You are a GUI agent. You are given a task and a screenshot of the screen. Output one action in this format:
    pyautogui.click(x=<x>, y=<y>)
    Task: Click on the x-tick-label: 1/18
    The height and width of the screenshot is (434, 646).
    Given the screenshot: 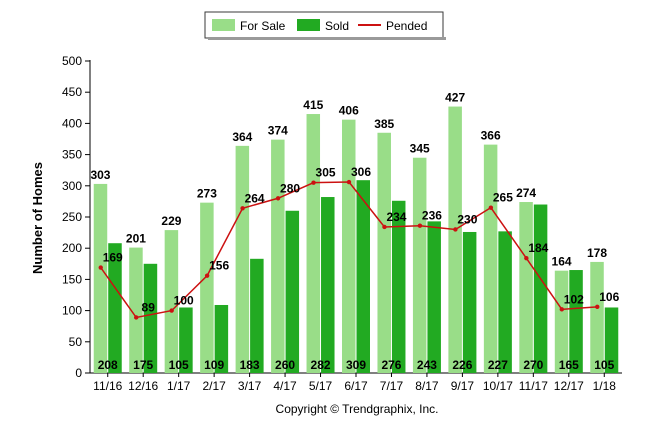 What is the action you would take?
    pyautogui.click(x=605, y=386)
    